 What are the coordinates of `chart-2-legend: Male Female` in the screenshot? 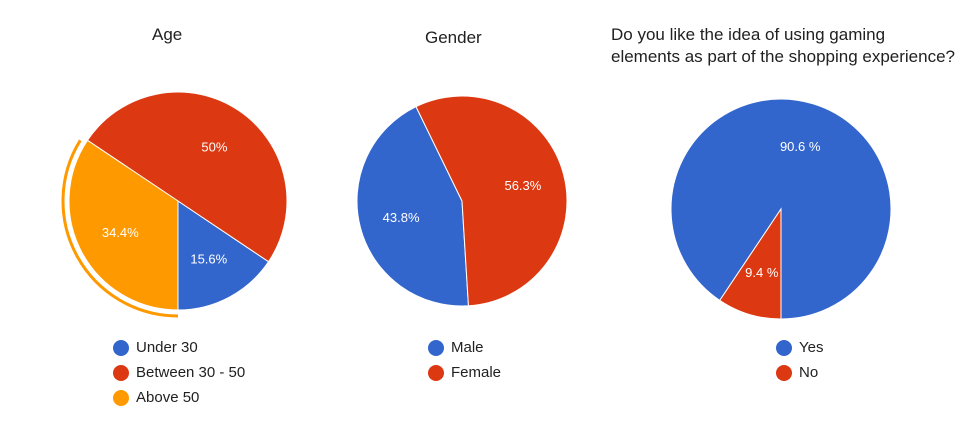 It's located at (464, 360).